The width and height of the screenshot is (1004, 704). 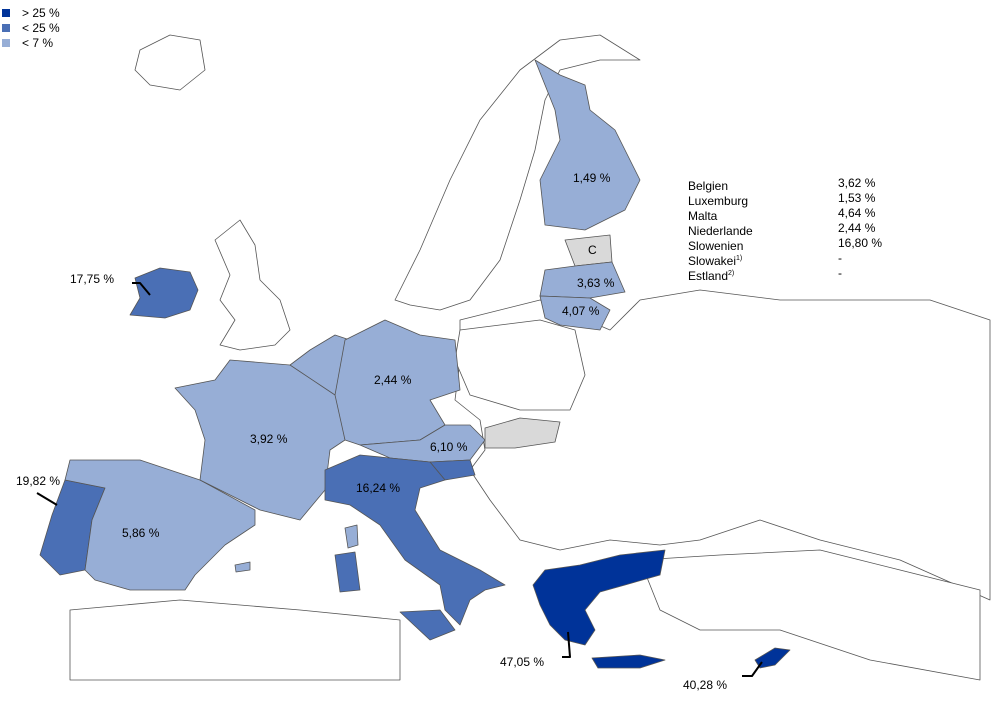 I want to click on footnote: 2), so click(x=731, y=273).